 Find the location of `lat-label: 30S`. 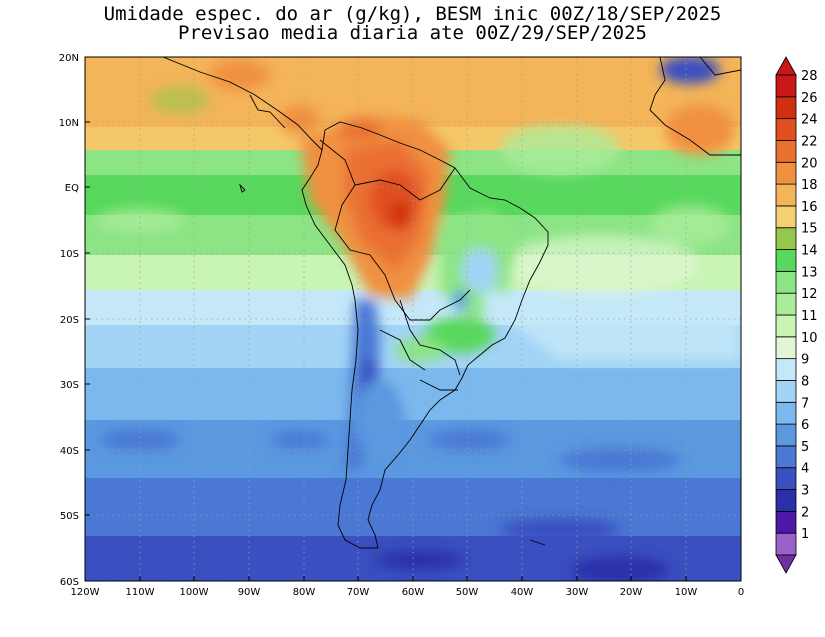

lat-label: 30S is located at coordinates (69, 385).